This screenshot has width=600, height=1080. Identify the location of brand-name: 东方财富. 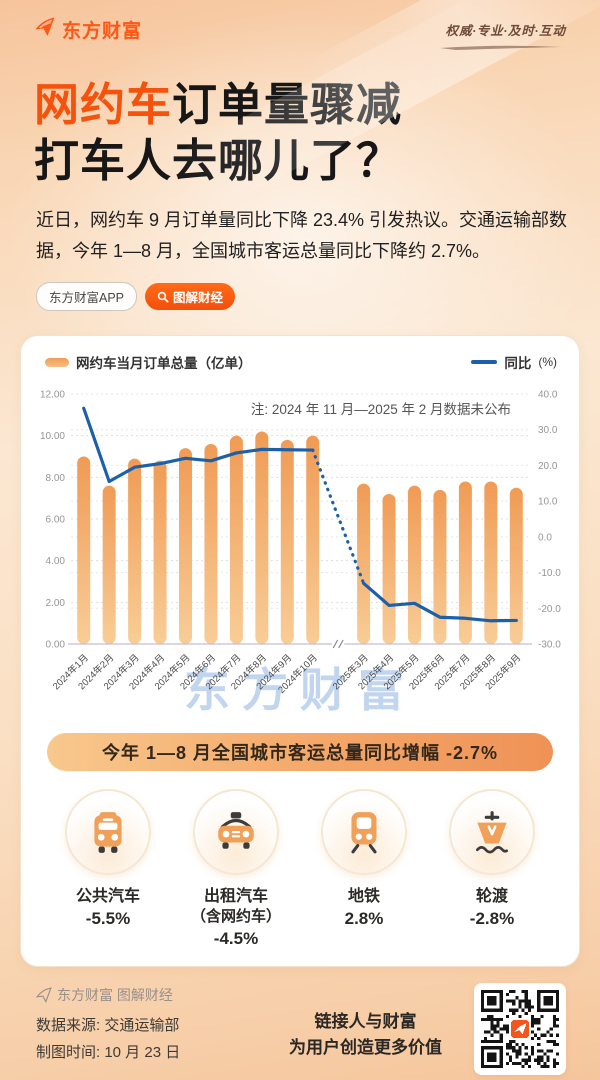
(102, 31).